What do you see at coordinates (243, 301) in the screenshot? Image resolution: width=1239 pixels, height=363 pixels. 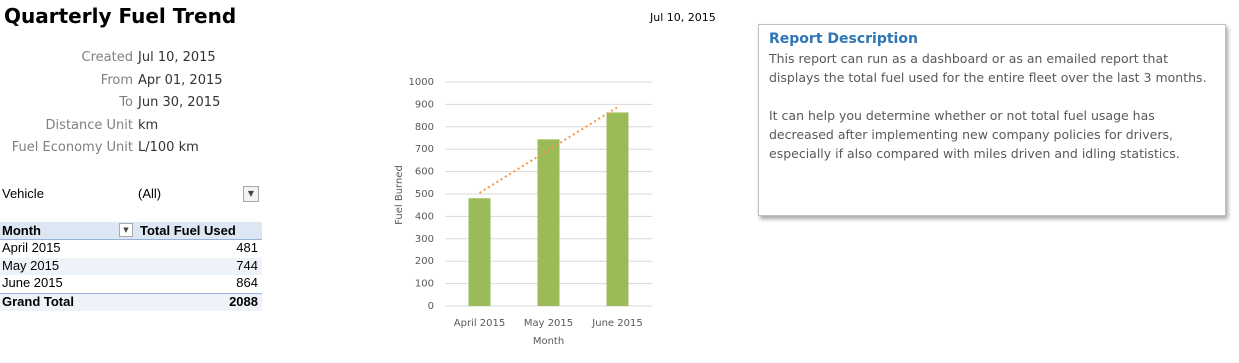 I see `total-value: 2088` at bounding box center [243, 301].